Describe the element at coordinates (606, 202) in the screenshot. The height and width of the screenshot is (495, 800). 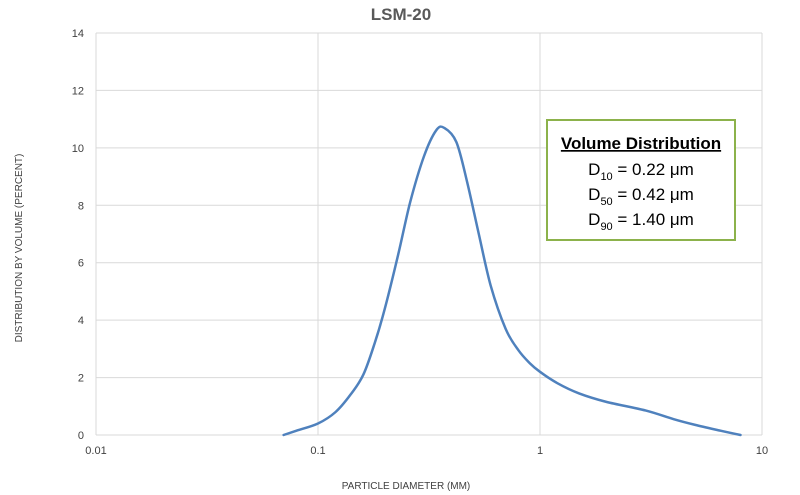
I see `d50-subscript: 50` at that location.